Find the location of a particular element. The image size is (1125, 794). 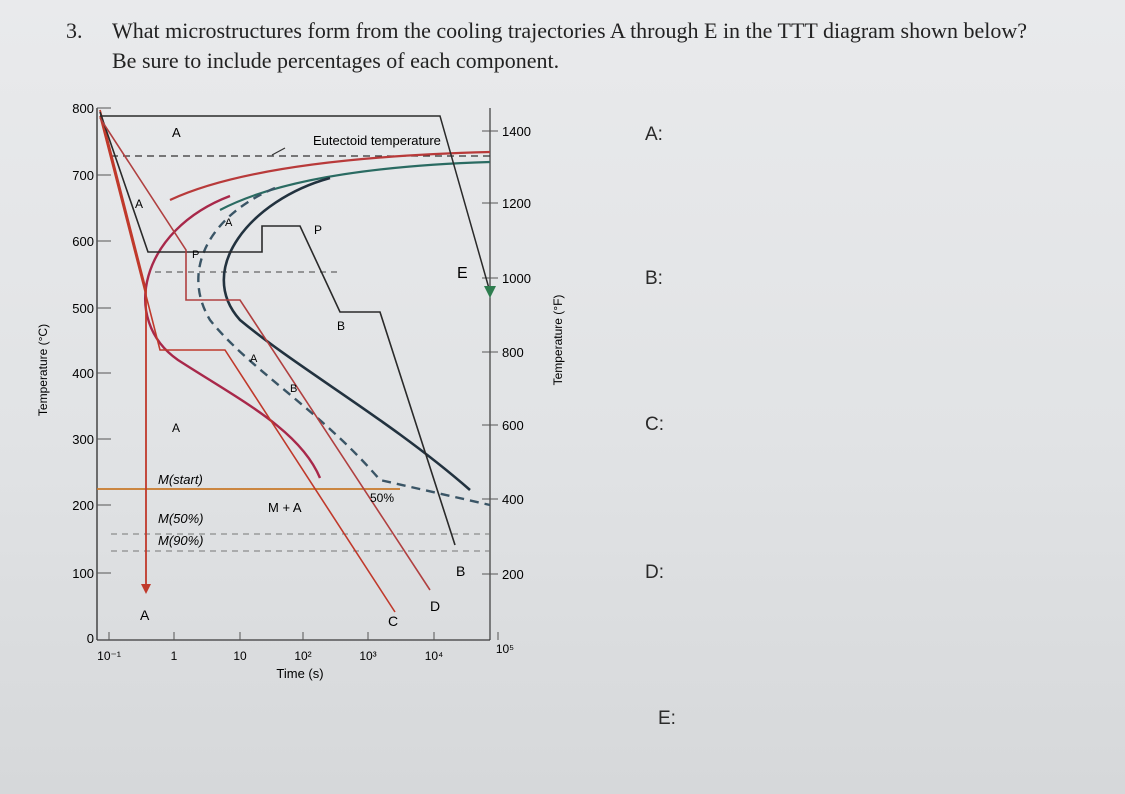

trajectory-label-e: E is located at coordinates (462, 273).